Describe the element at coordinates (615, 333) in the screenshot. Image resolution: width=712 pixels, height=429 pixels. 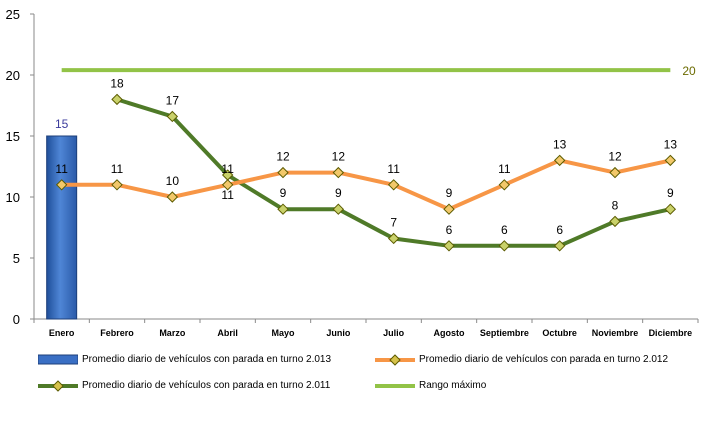
I see `x-tick-label: Noviembre` at that location.